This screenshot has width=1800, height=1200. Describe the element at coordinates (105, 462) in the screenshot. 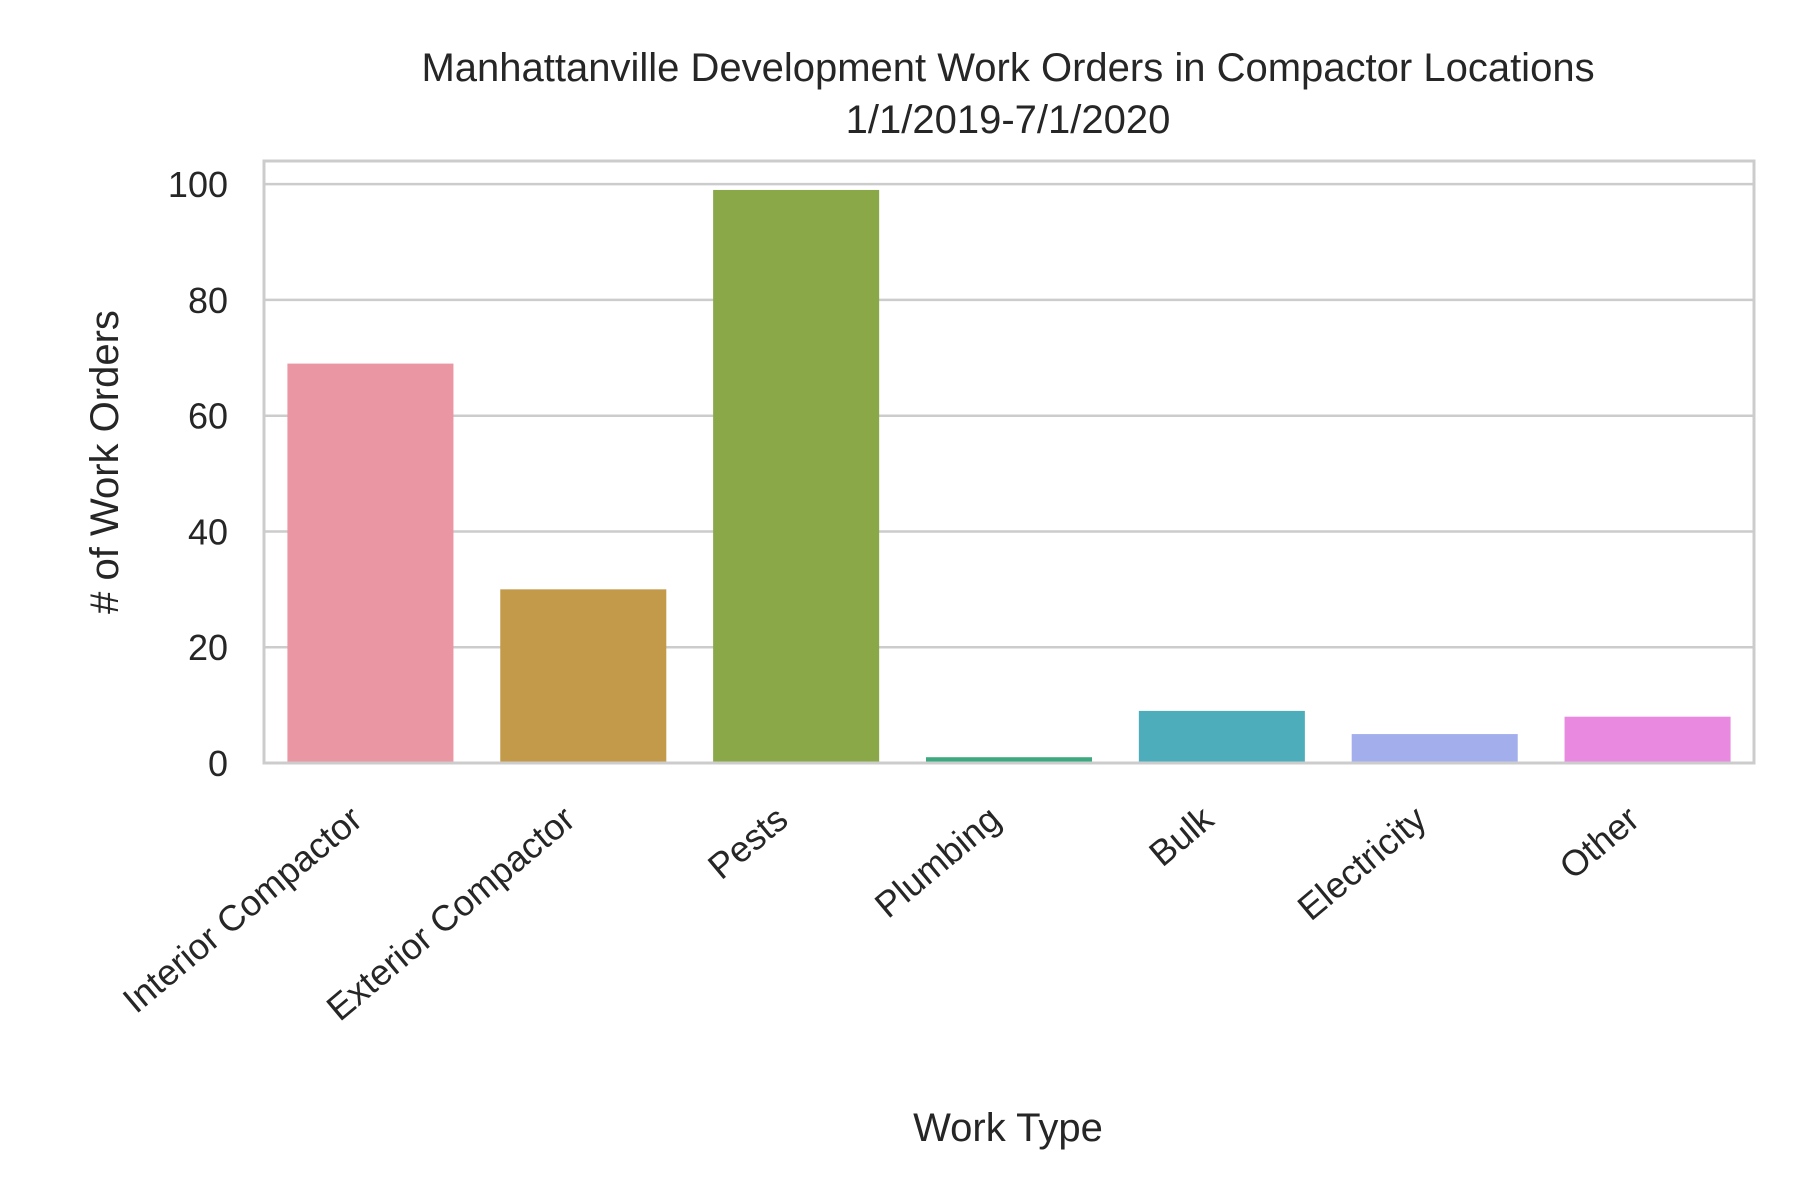

I see `y-axis-label: # of Work Orders` at that location.